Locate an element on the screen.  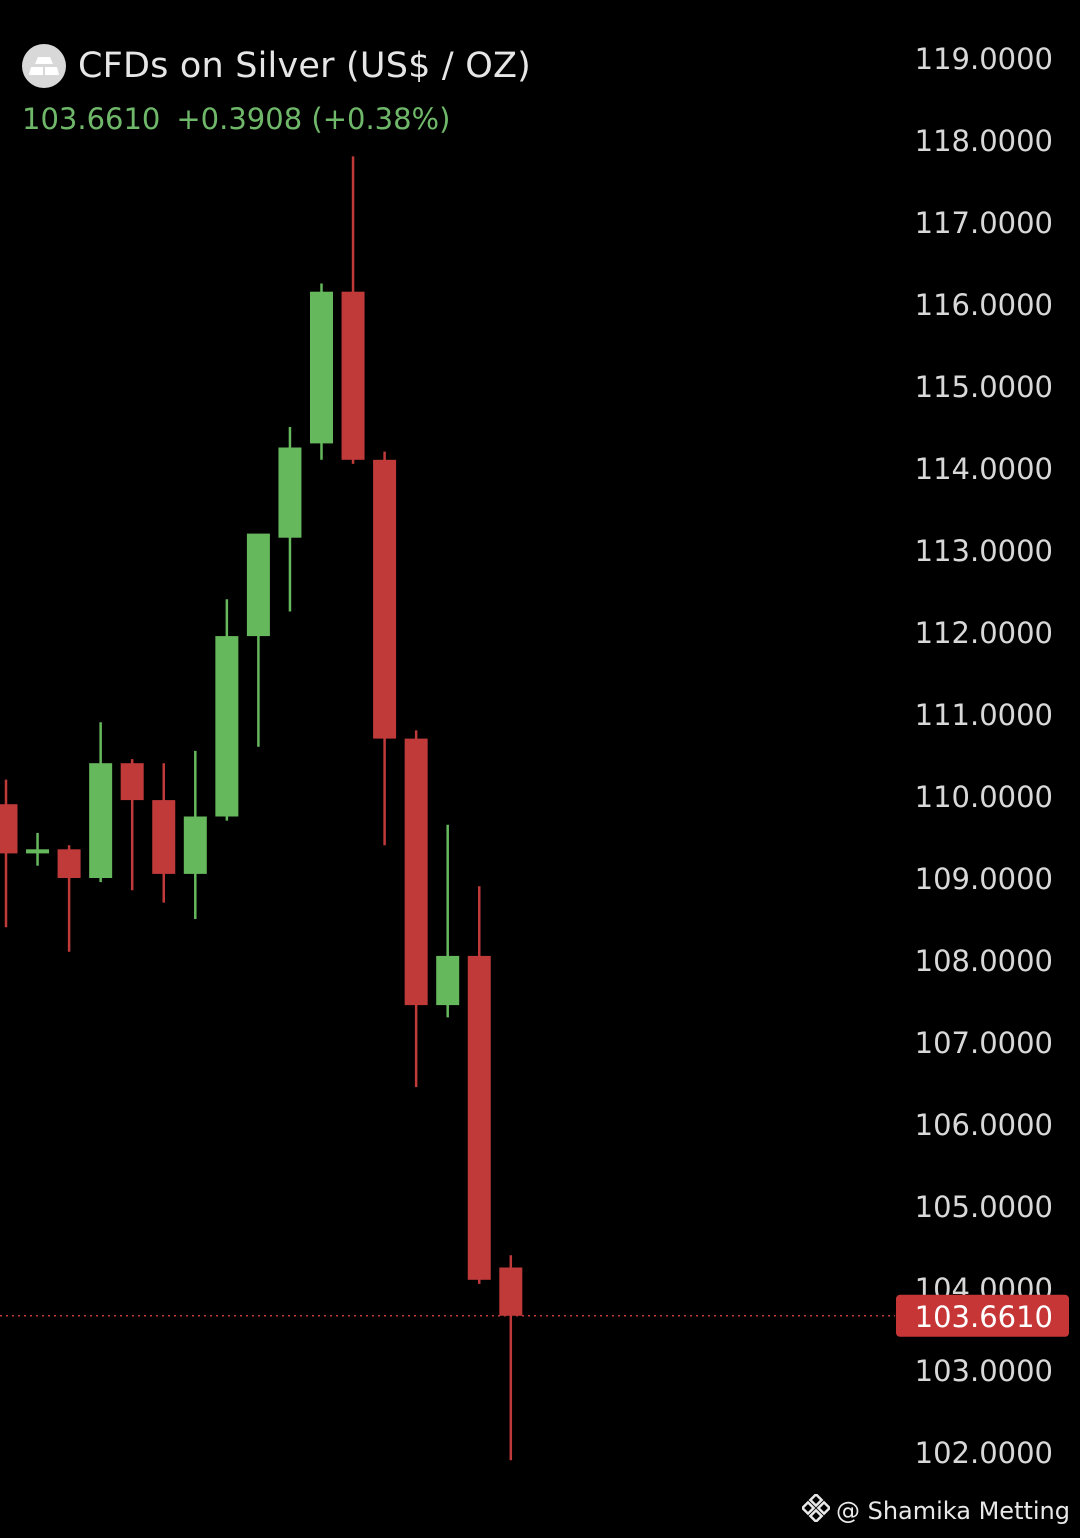
binance-logo-icon is located at coordinates (816, 1510).